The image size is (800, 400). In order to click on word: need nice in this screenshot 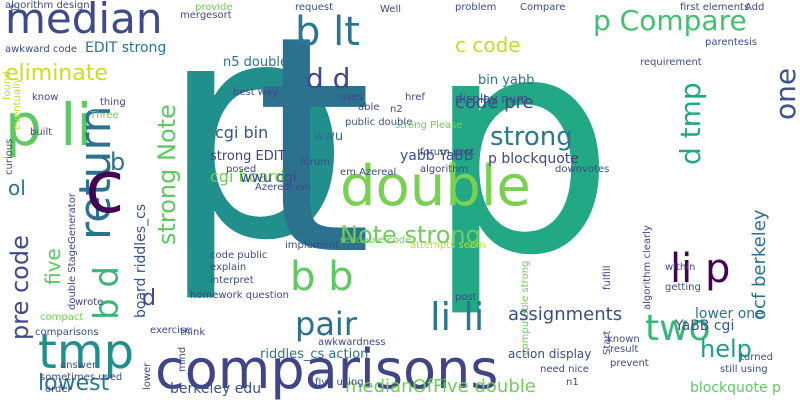, I will do `click(564, 369)`.